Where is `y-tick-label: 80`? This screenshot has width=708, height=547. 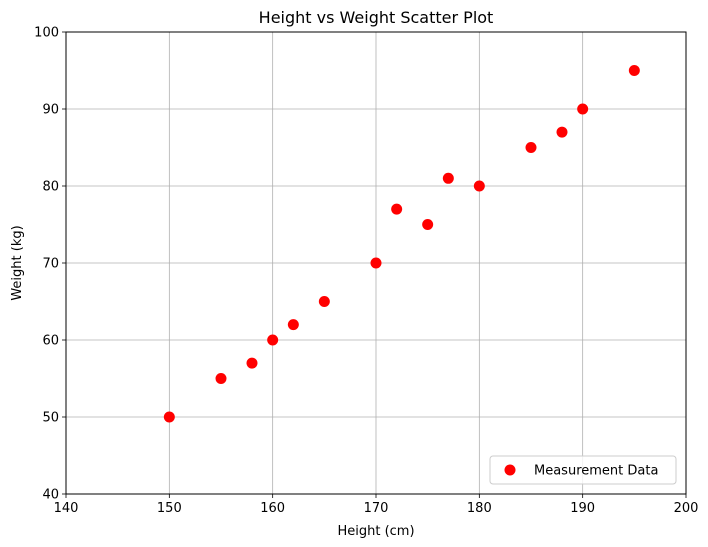 y-tick-label: 80 is located at coordinates (50, 187).